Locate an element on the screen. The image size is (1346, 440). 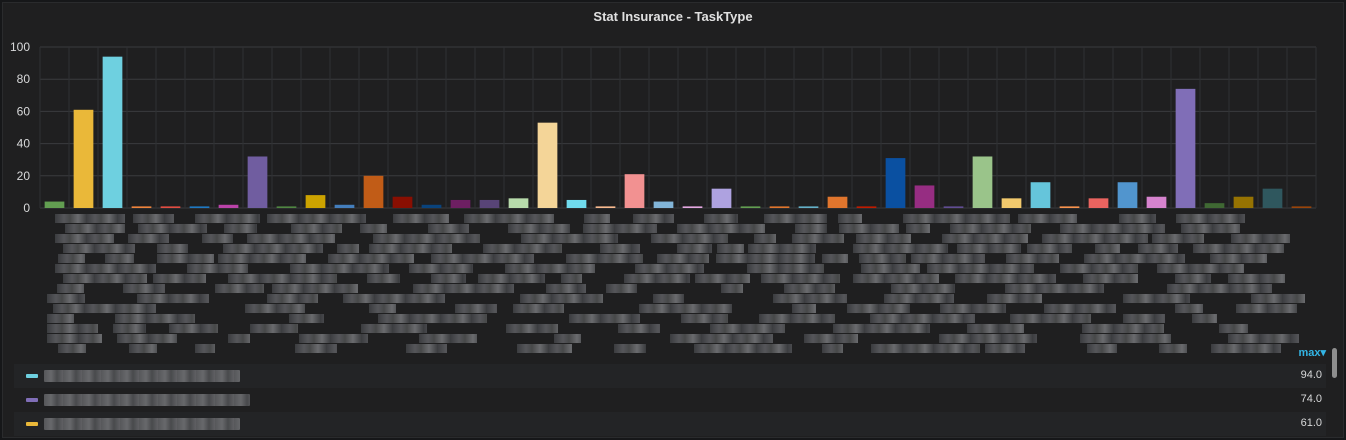
panel-title: Stat Insurance - TaskType is located at coordinates (673, 16).